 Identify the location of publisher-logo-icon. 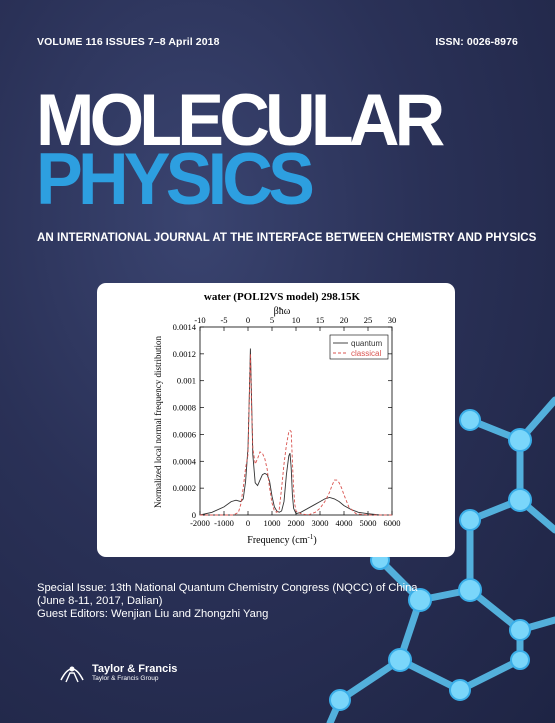
(72, 674).